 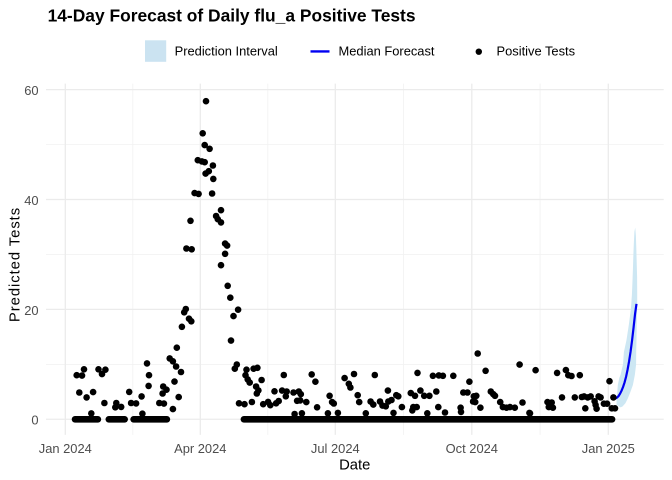 I want to click on svg-text: Jan 2025, so click(x=608, y=448).